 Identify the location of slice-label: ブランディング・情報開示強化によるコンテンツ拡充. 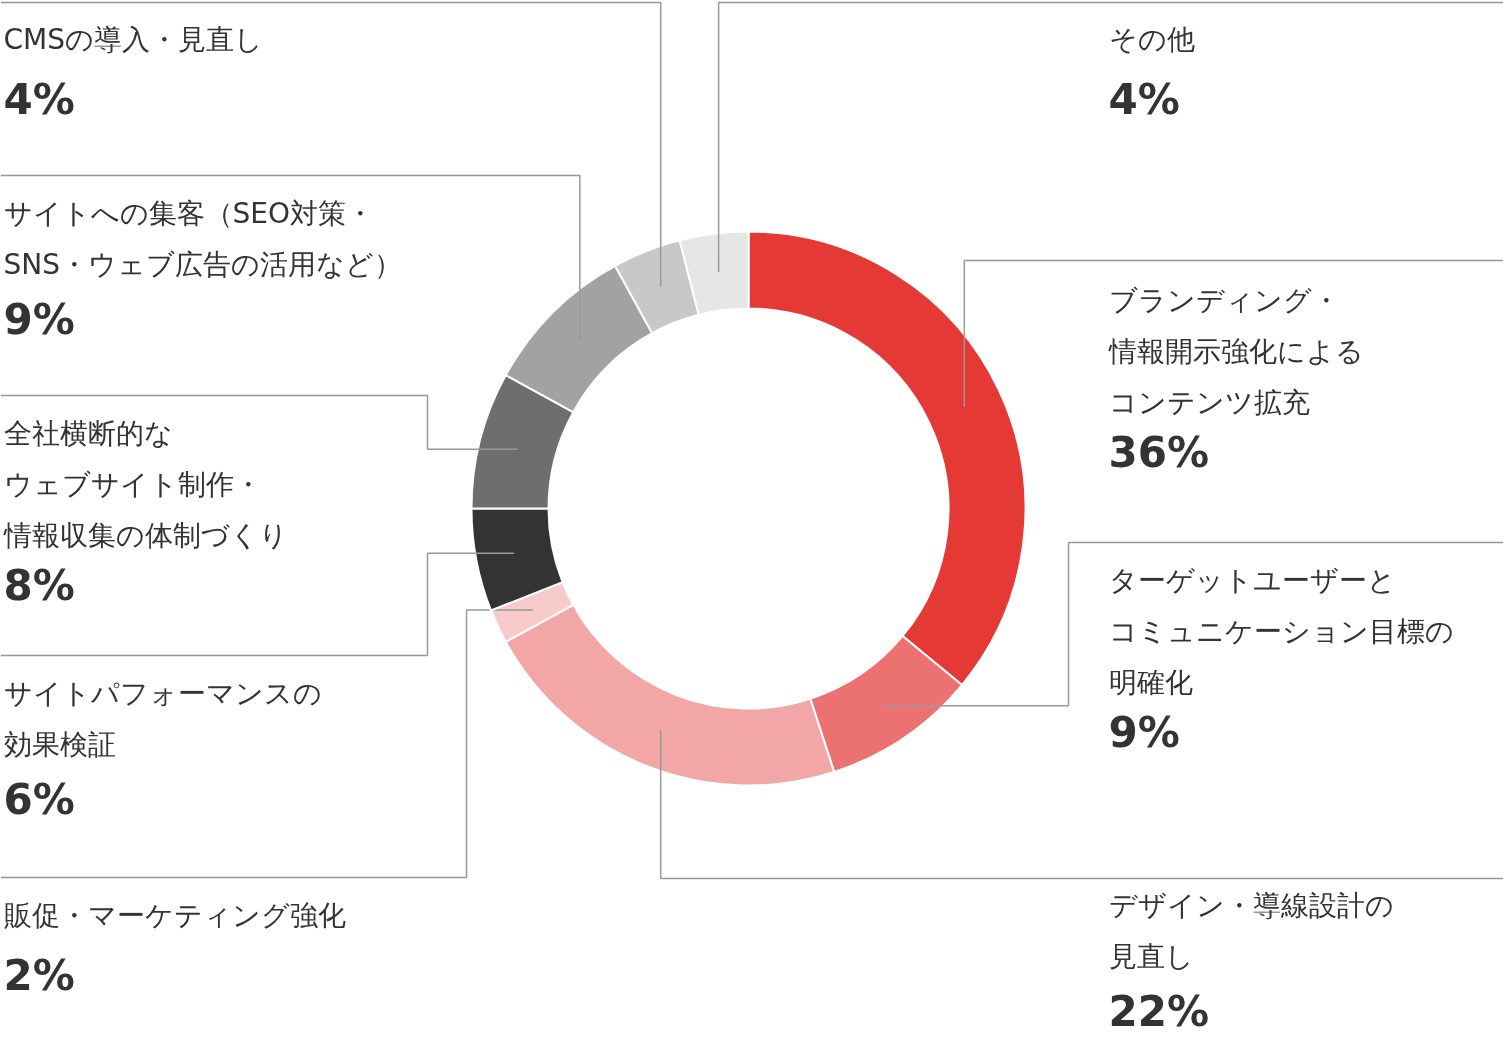
(1235, 351).